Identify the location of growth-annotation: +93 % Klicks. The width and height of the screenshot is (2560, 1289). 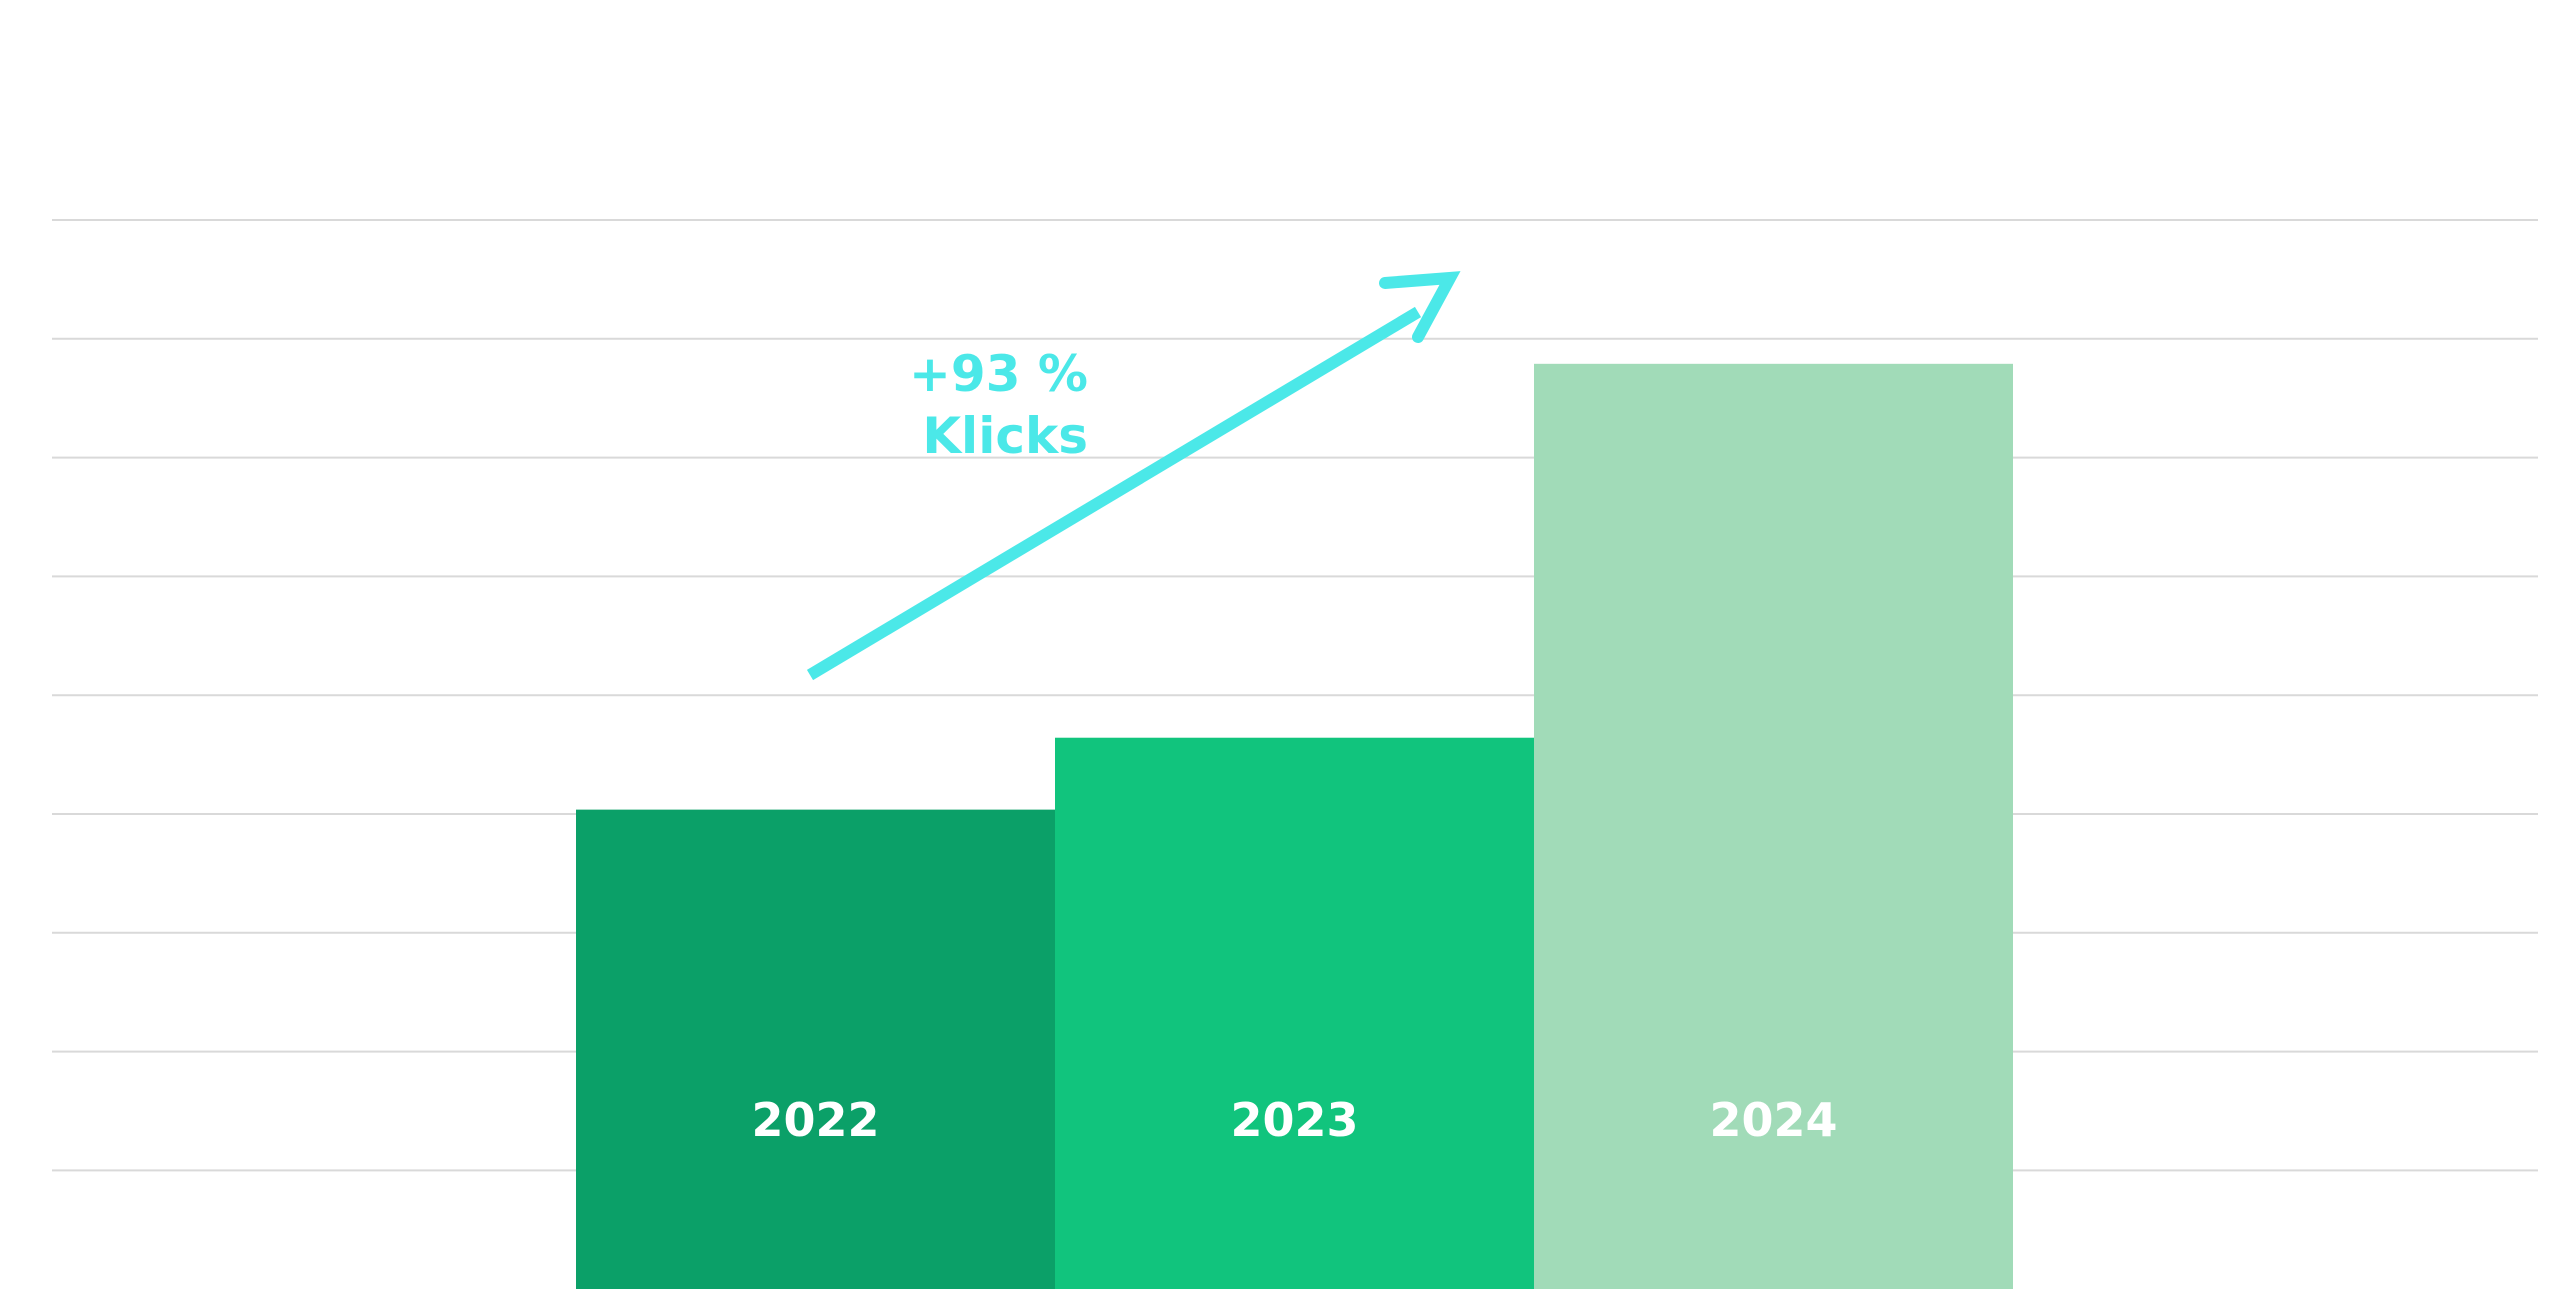
(1133, 476).